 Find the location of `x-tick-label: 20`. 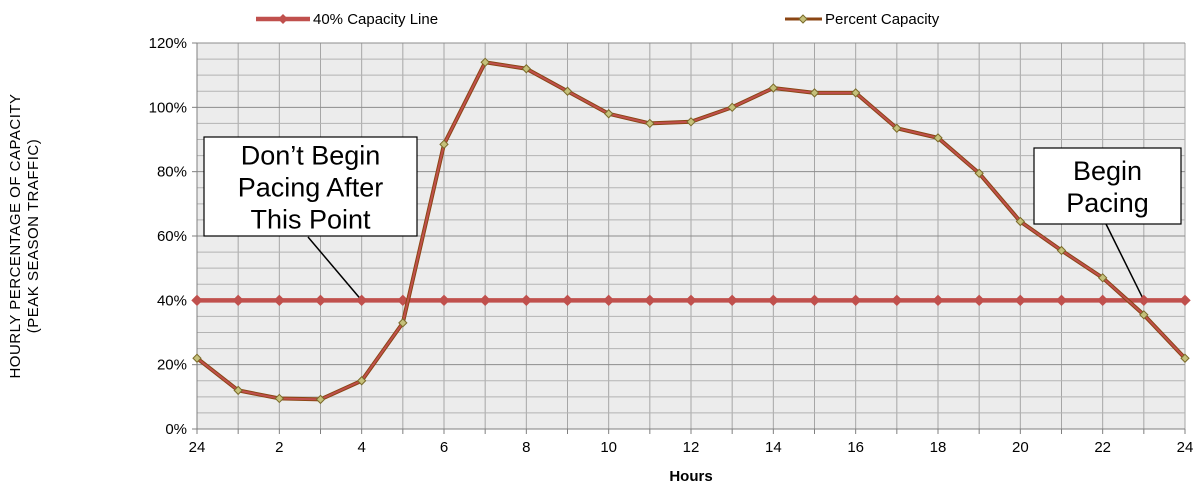

x-tick-label: 20 is located at coordinates (1020, 447).